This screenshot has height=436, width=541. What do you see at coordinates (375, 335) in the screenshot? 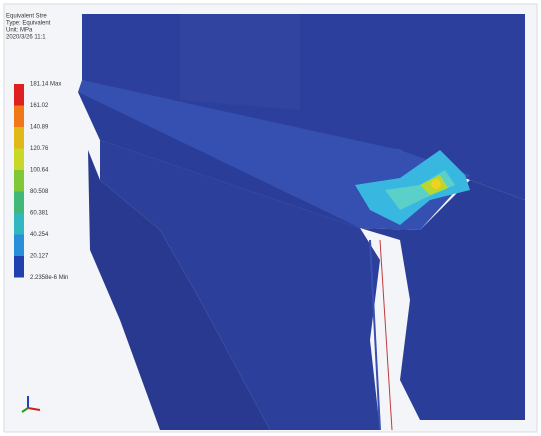
I see `edge` at bounding box center [375, 335].